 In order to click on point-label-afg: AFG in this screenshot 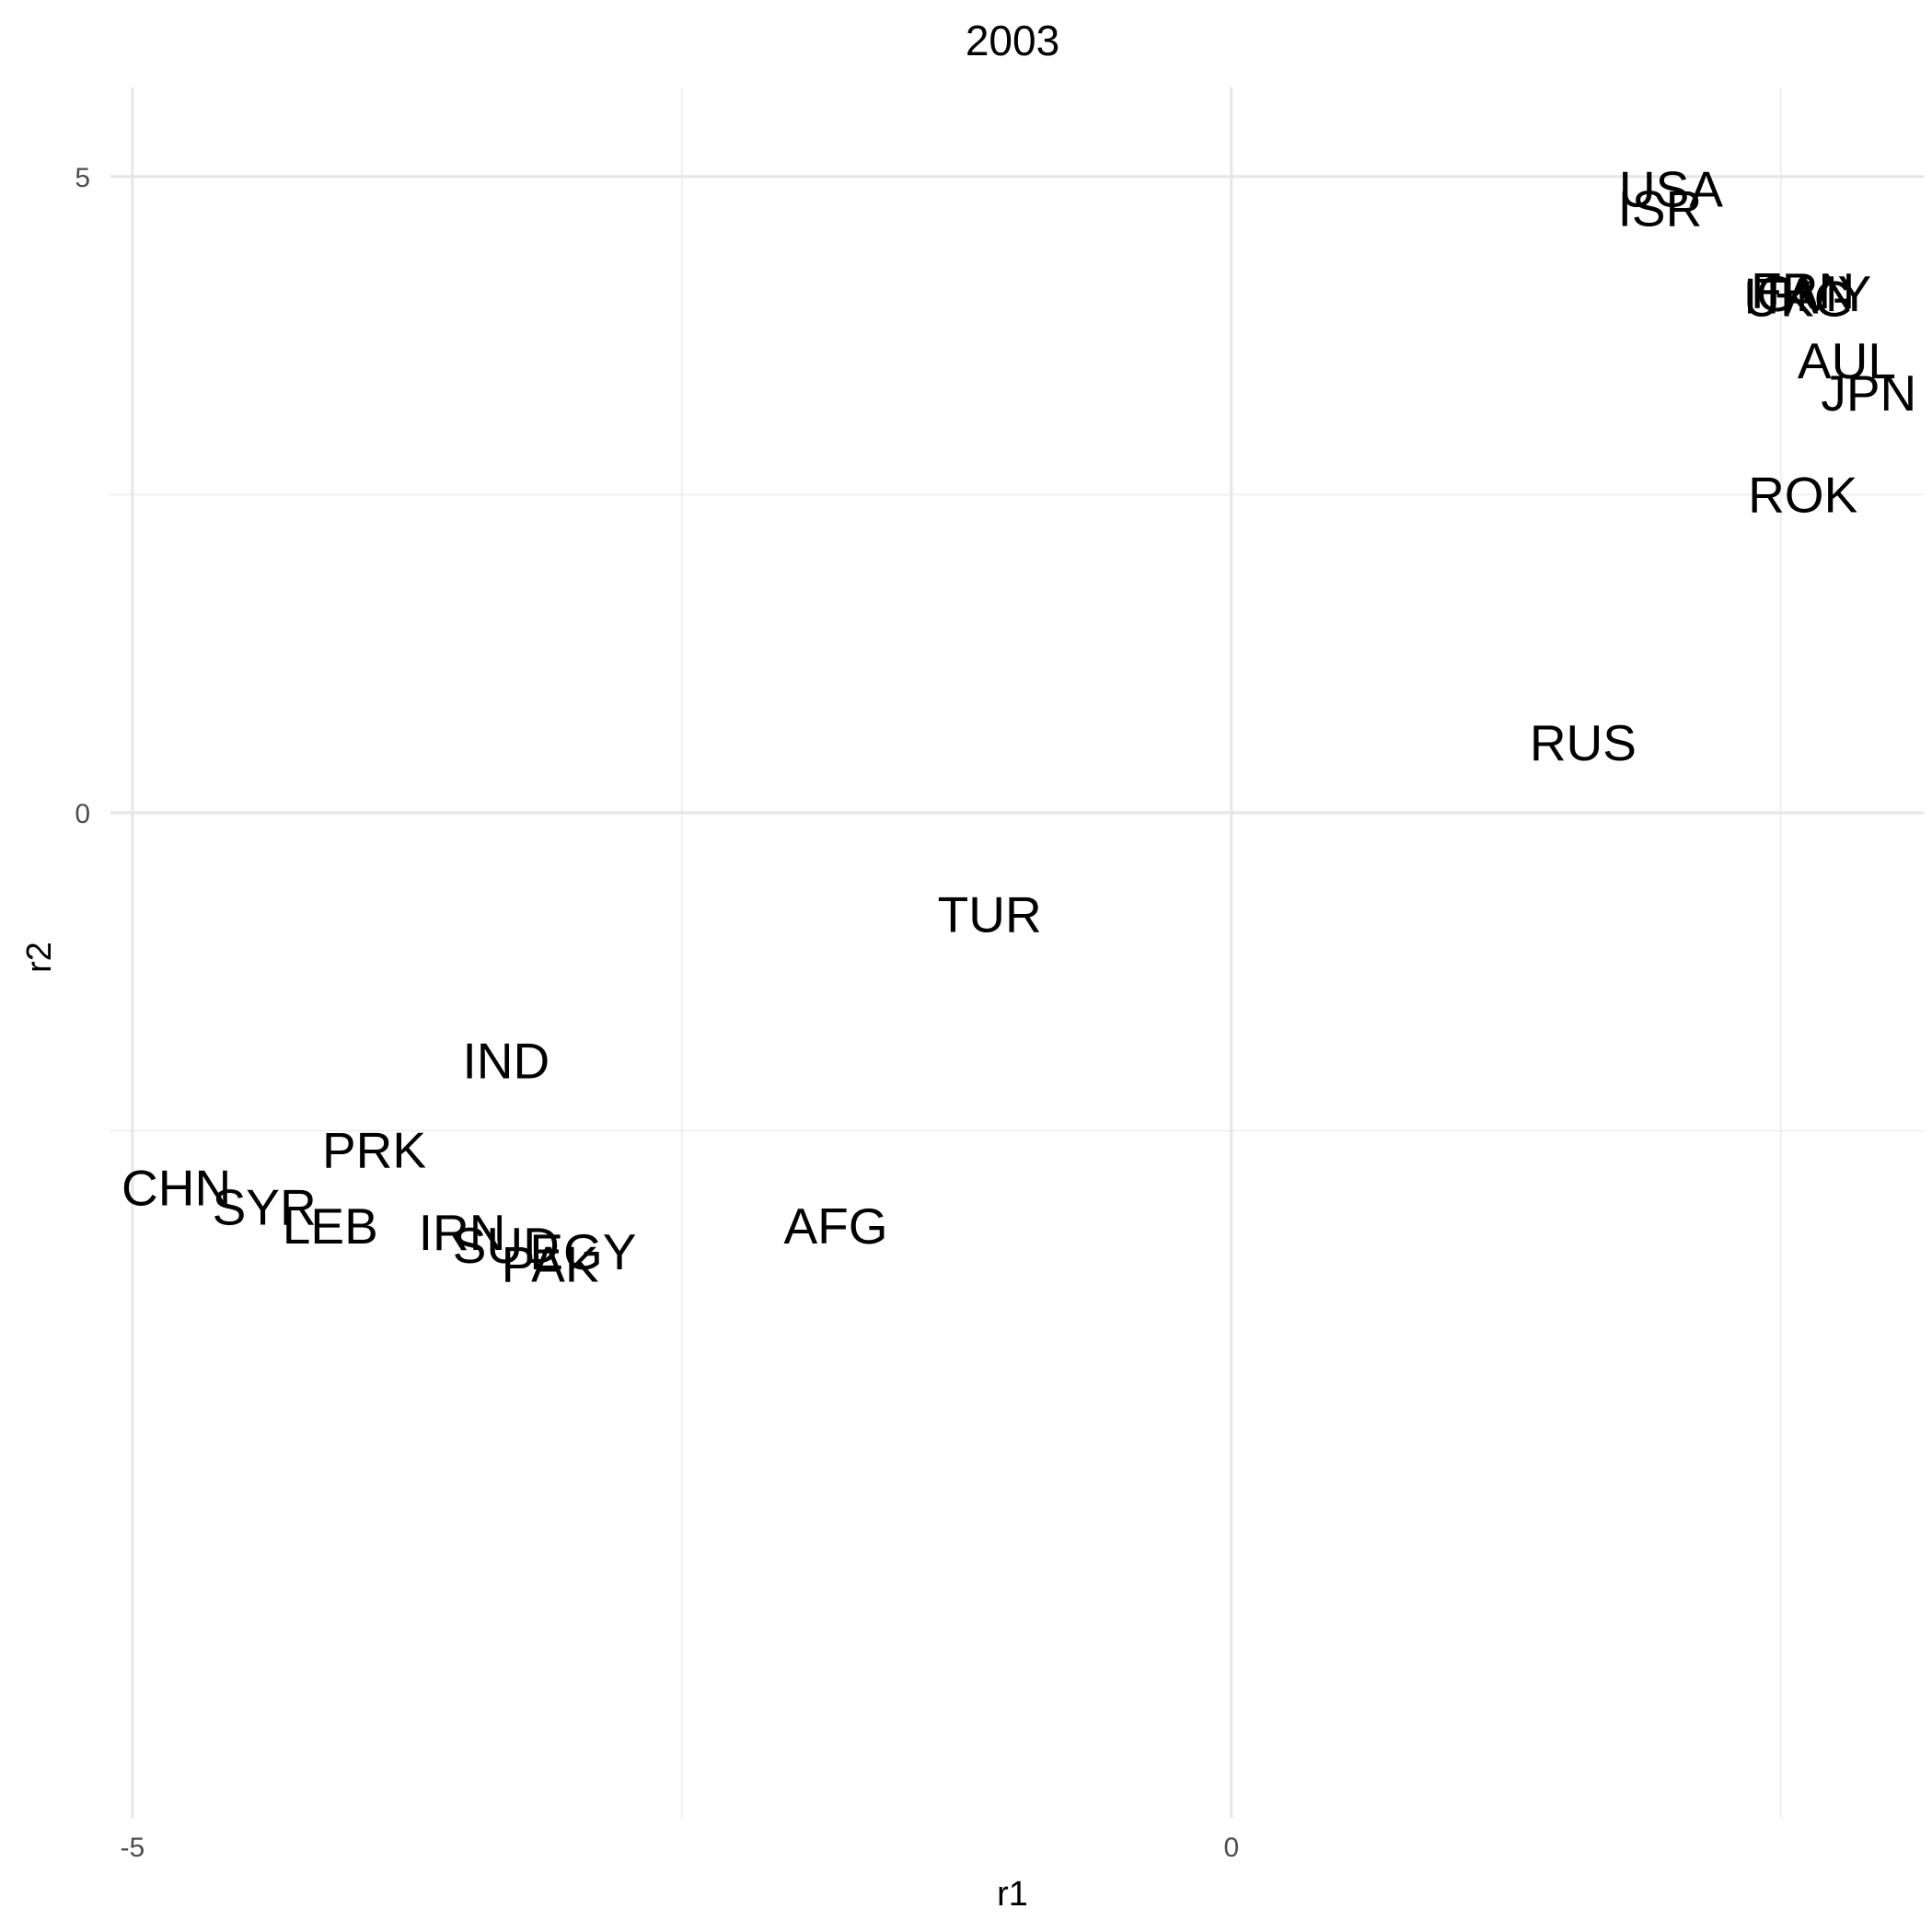, I will do `click(835, 1226)`.